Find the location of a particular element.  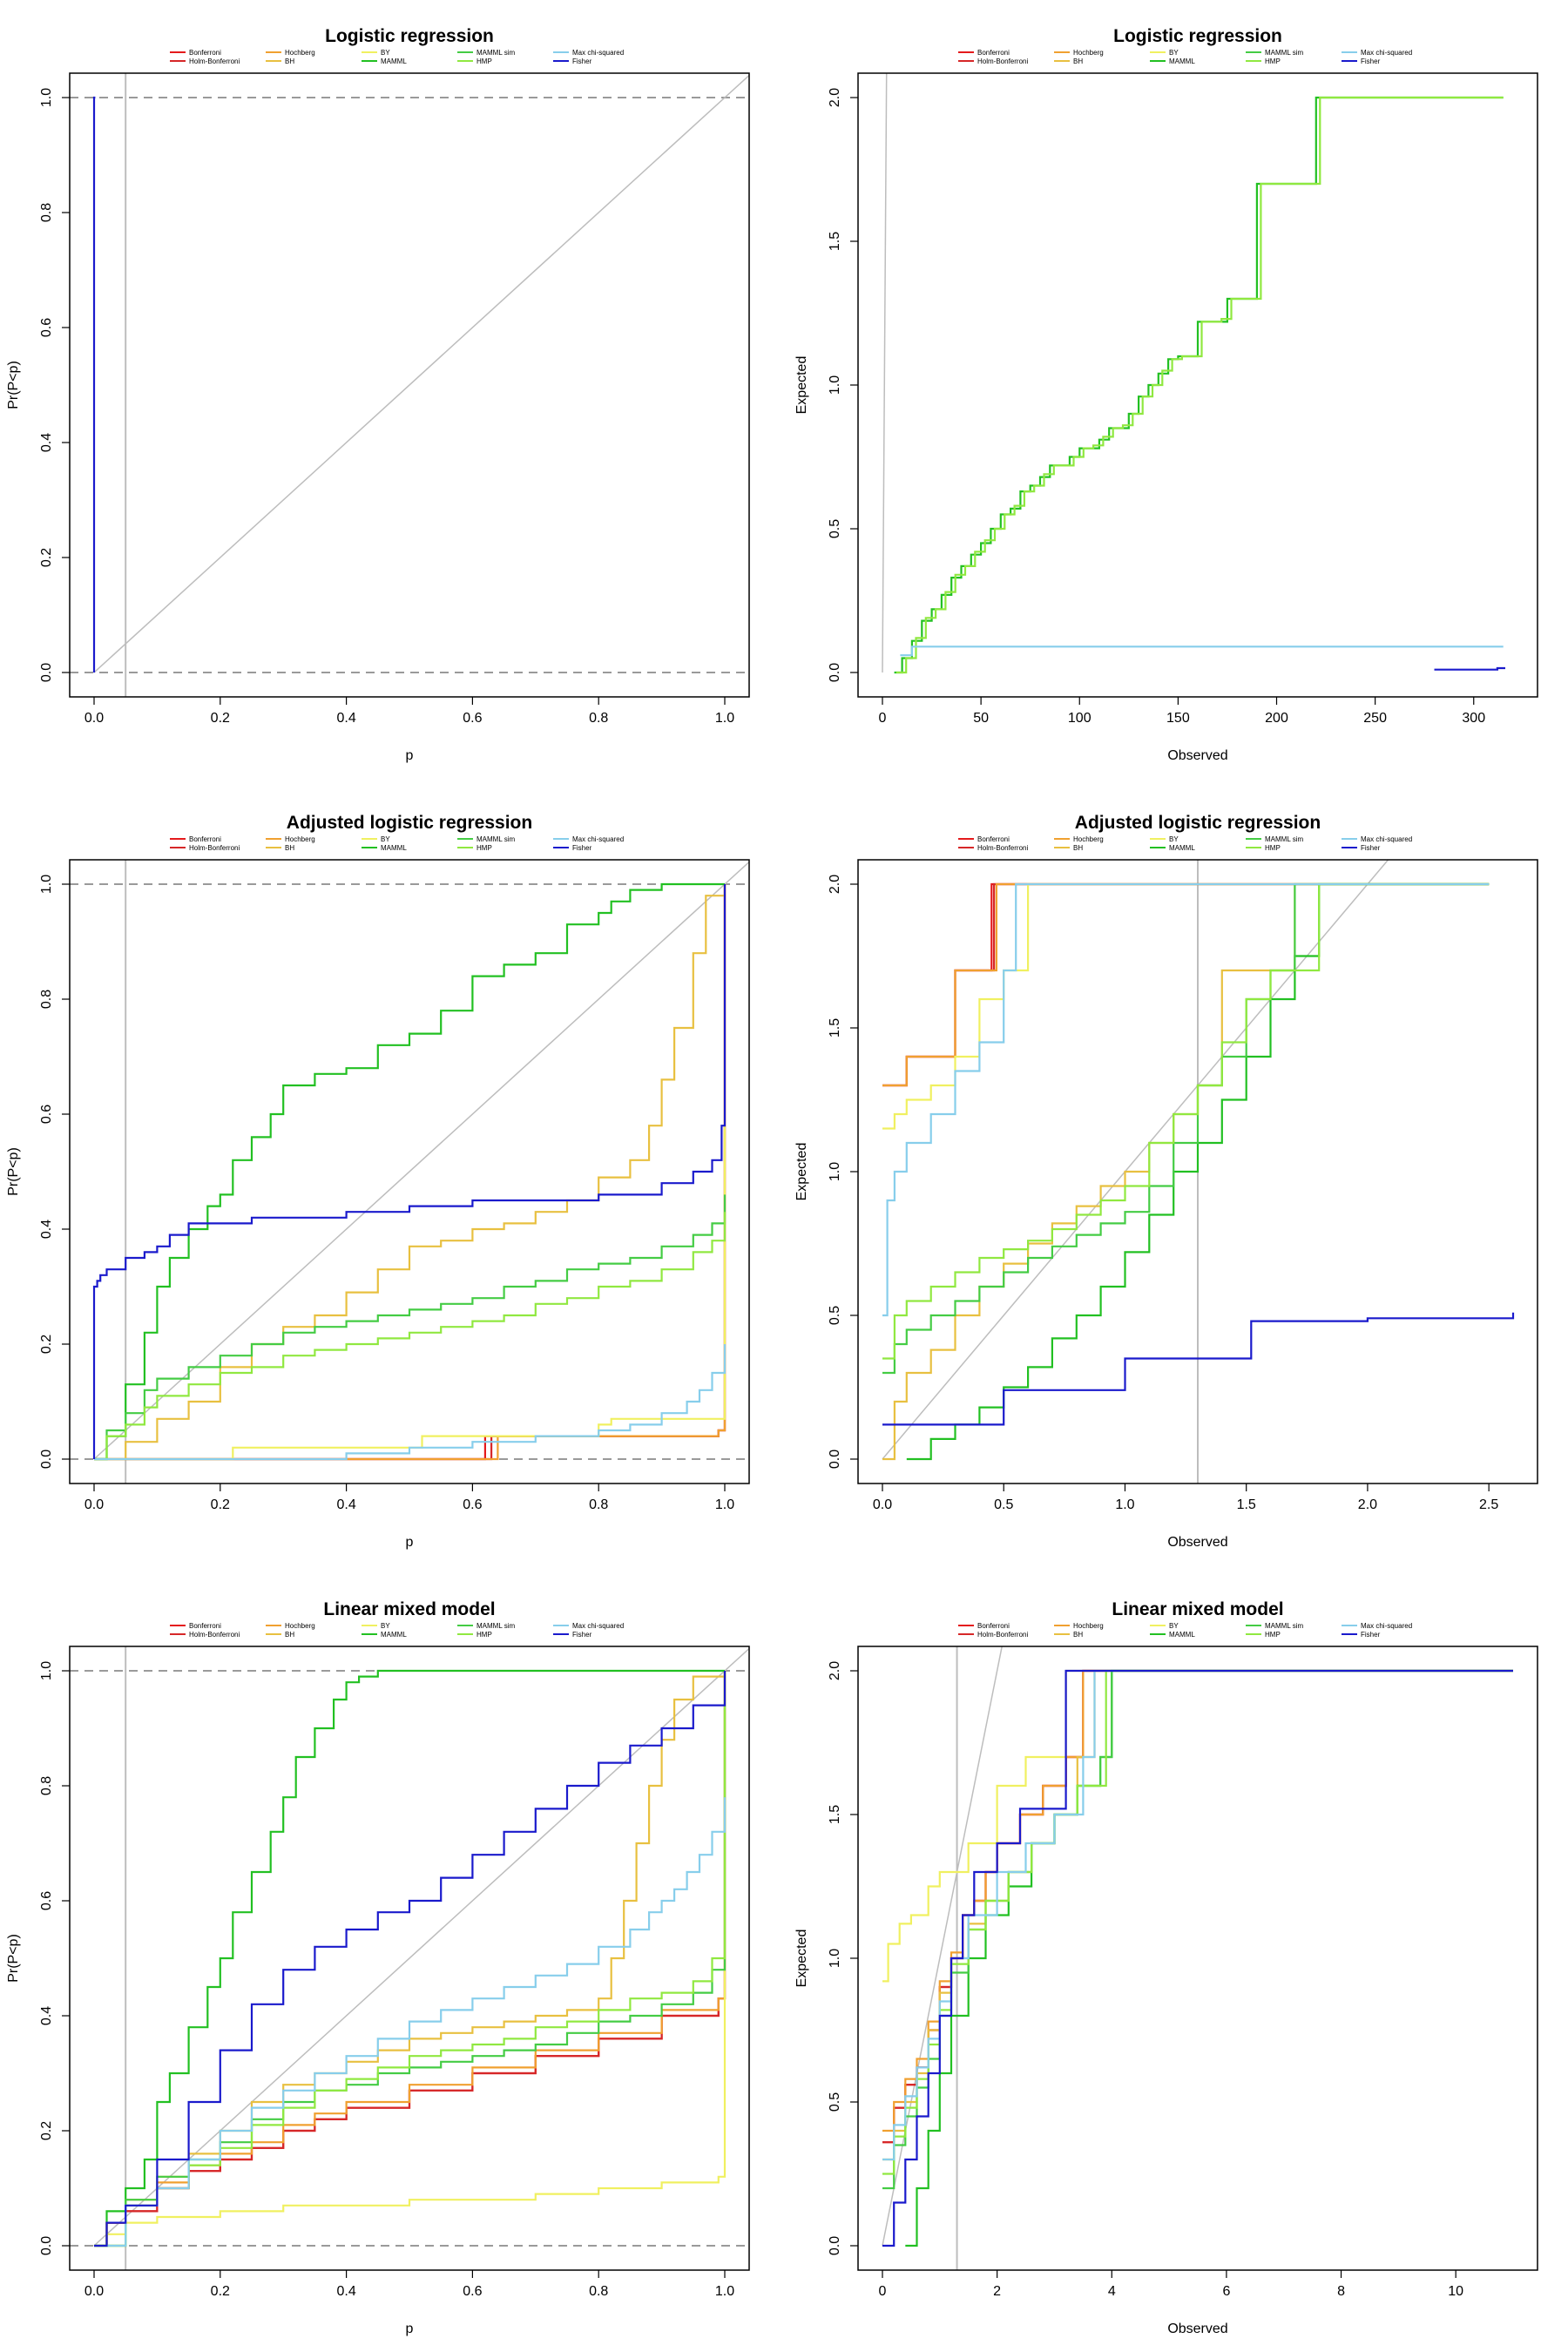

y-axis: 0.0 0.2 0.4 0.6 0.8 1.0 Pr(P<p) is located at coordinates (38, 1172).